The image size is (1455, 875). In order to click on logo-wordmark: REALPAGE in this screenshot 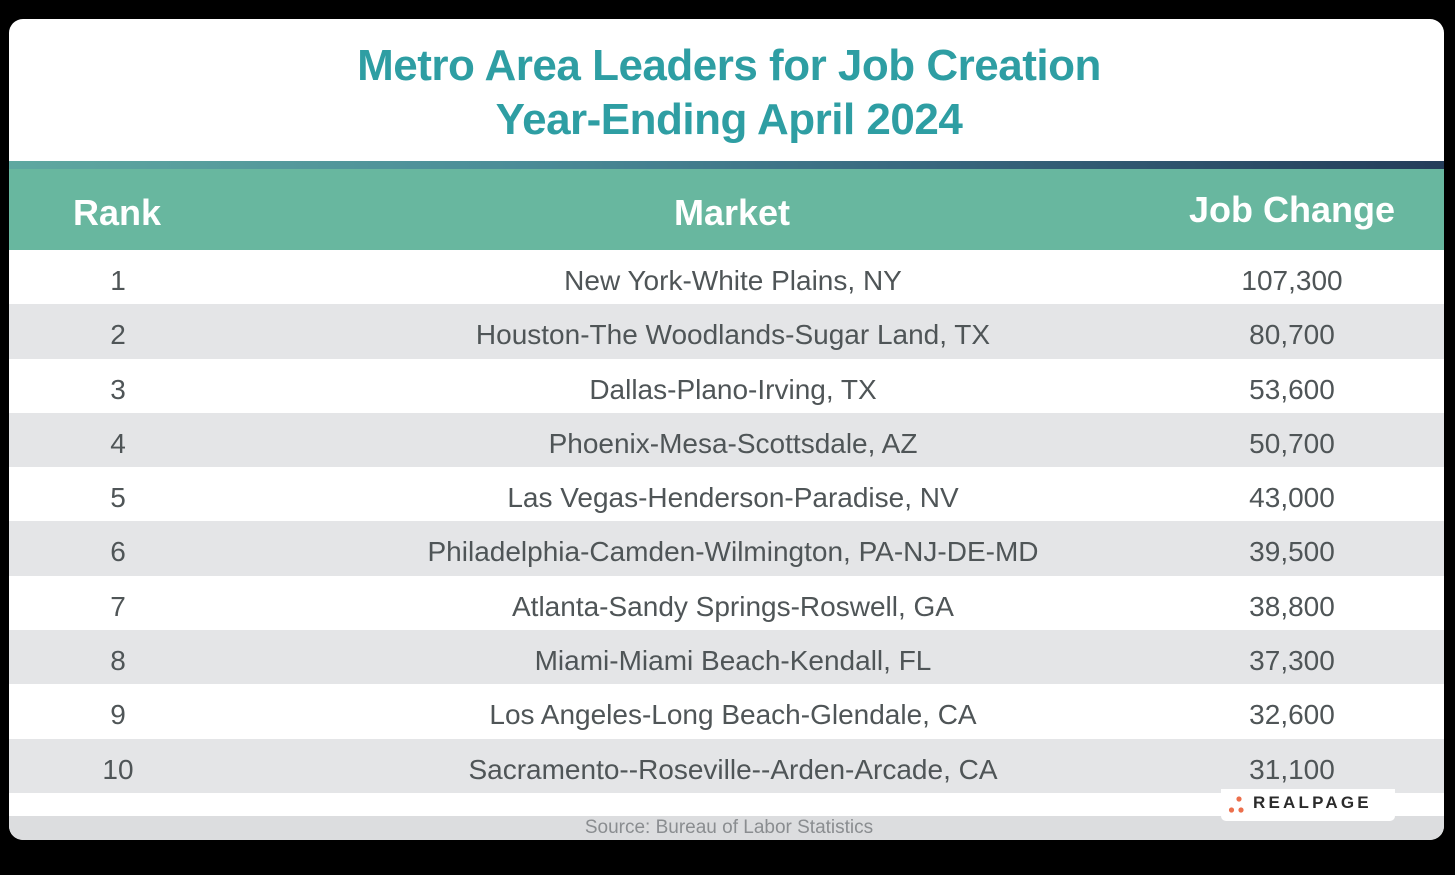, I will do `click(1312, 802)`.